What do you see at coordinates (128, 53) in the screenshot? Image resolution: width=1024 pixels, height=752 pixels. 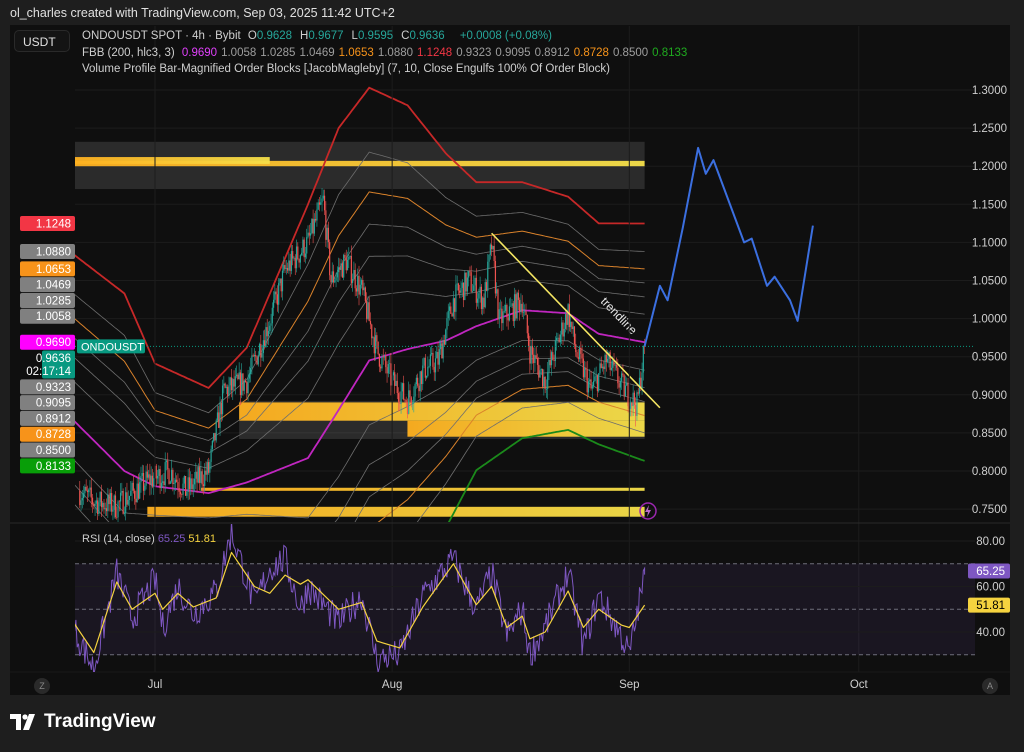 I see `fbb-title: FBB (200, hlc3, 3)` at bounding box center [128, 53].